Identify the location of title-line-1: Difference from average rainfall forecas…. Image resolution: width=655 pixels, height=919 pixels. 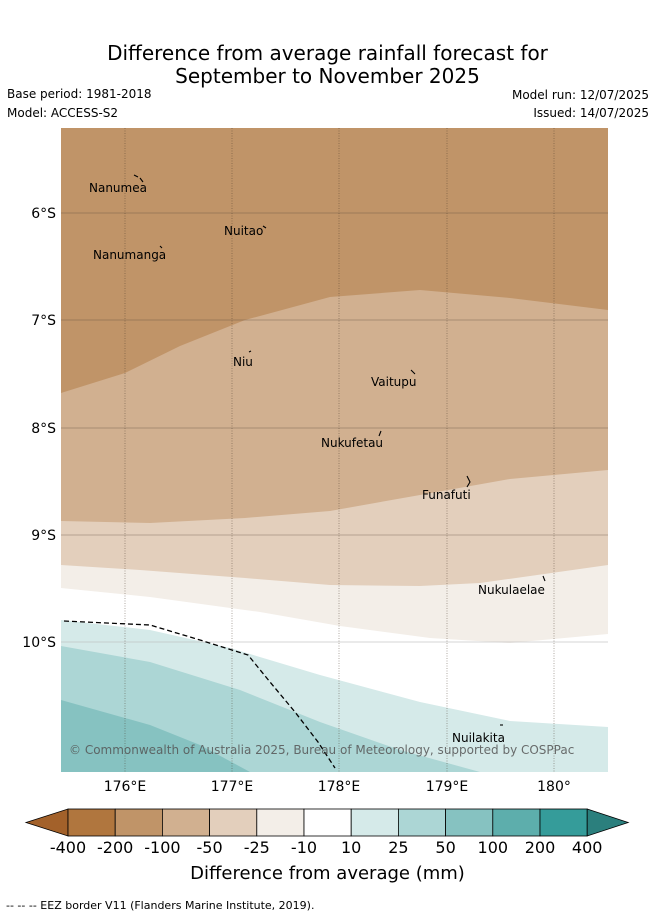
(327, 53).